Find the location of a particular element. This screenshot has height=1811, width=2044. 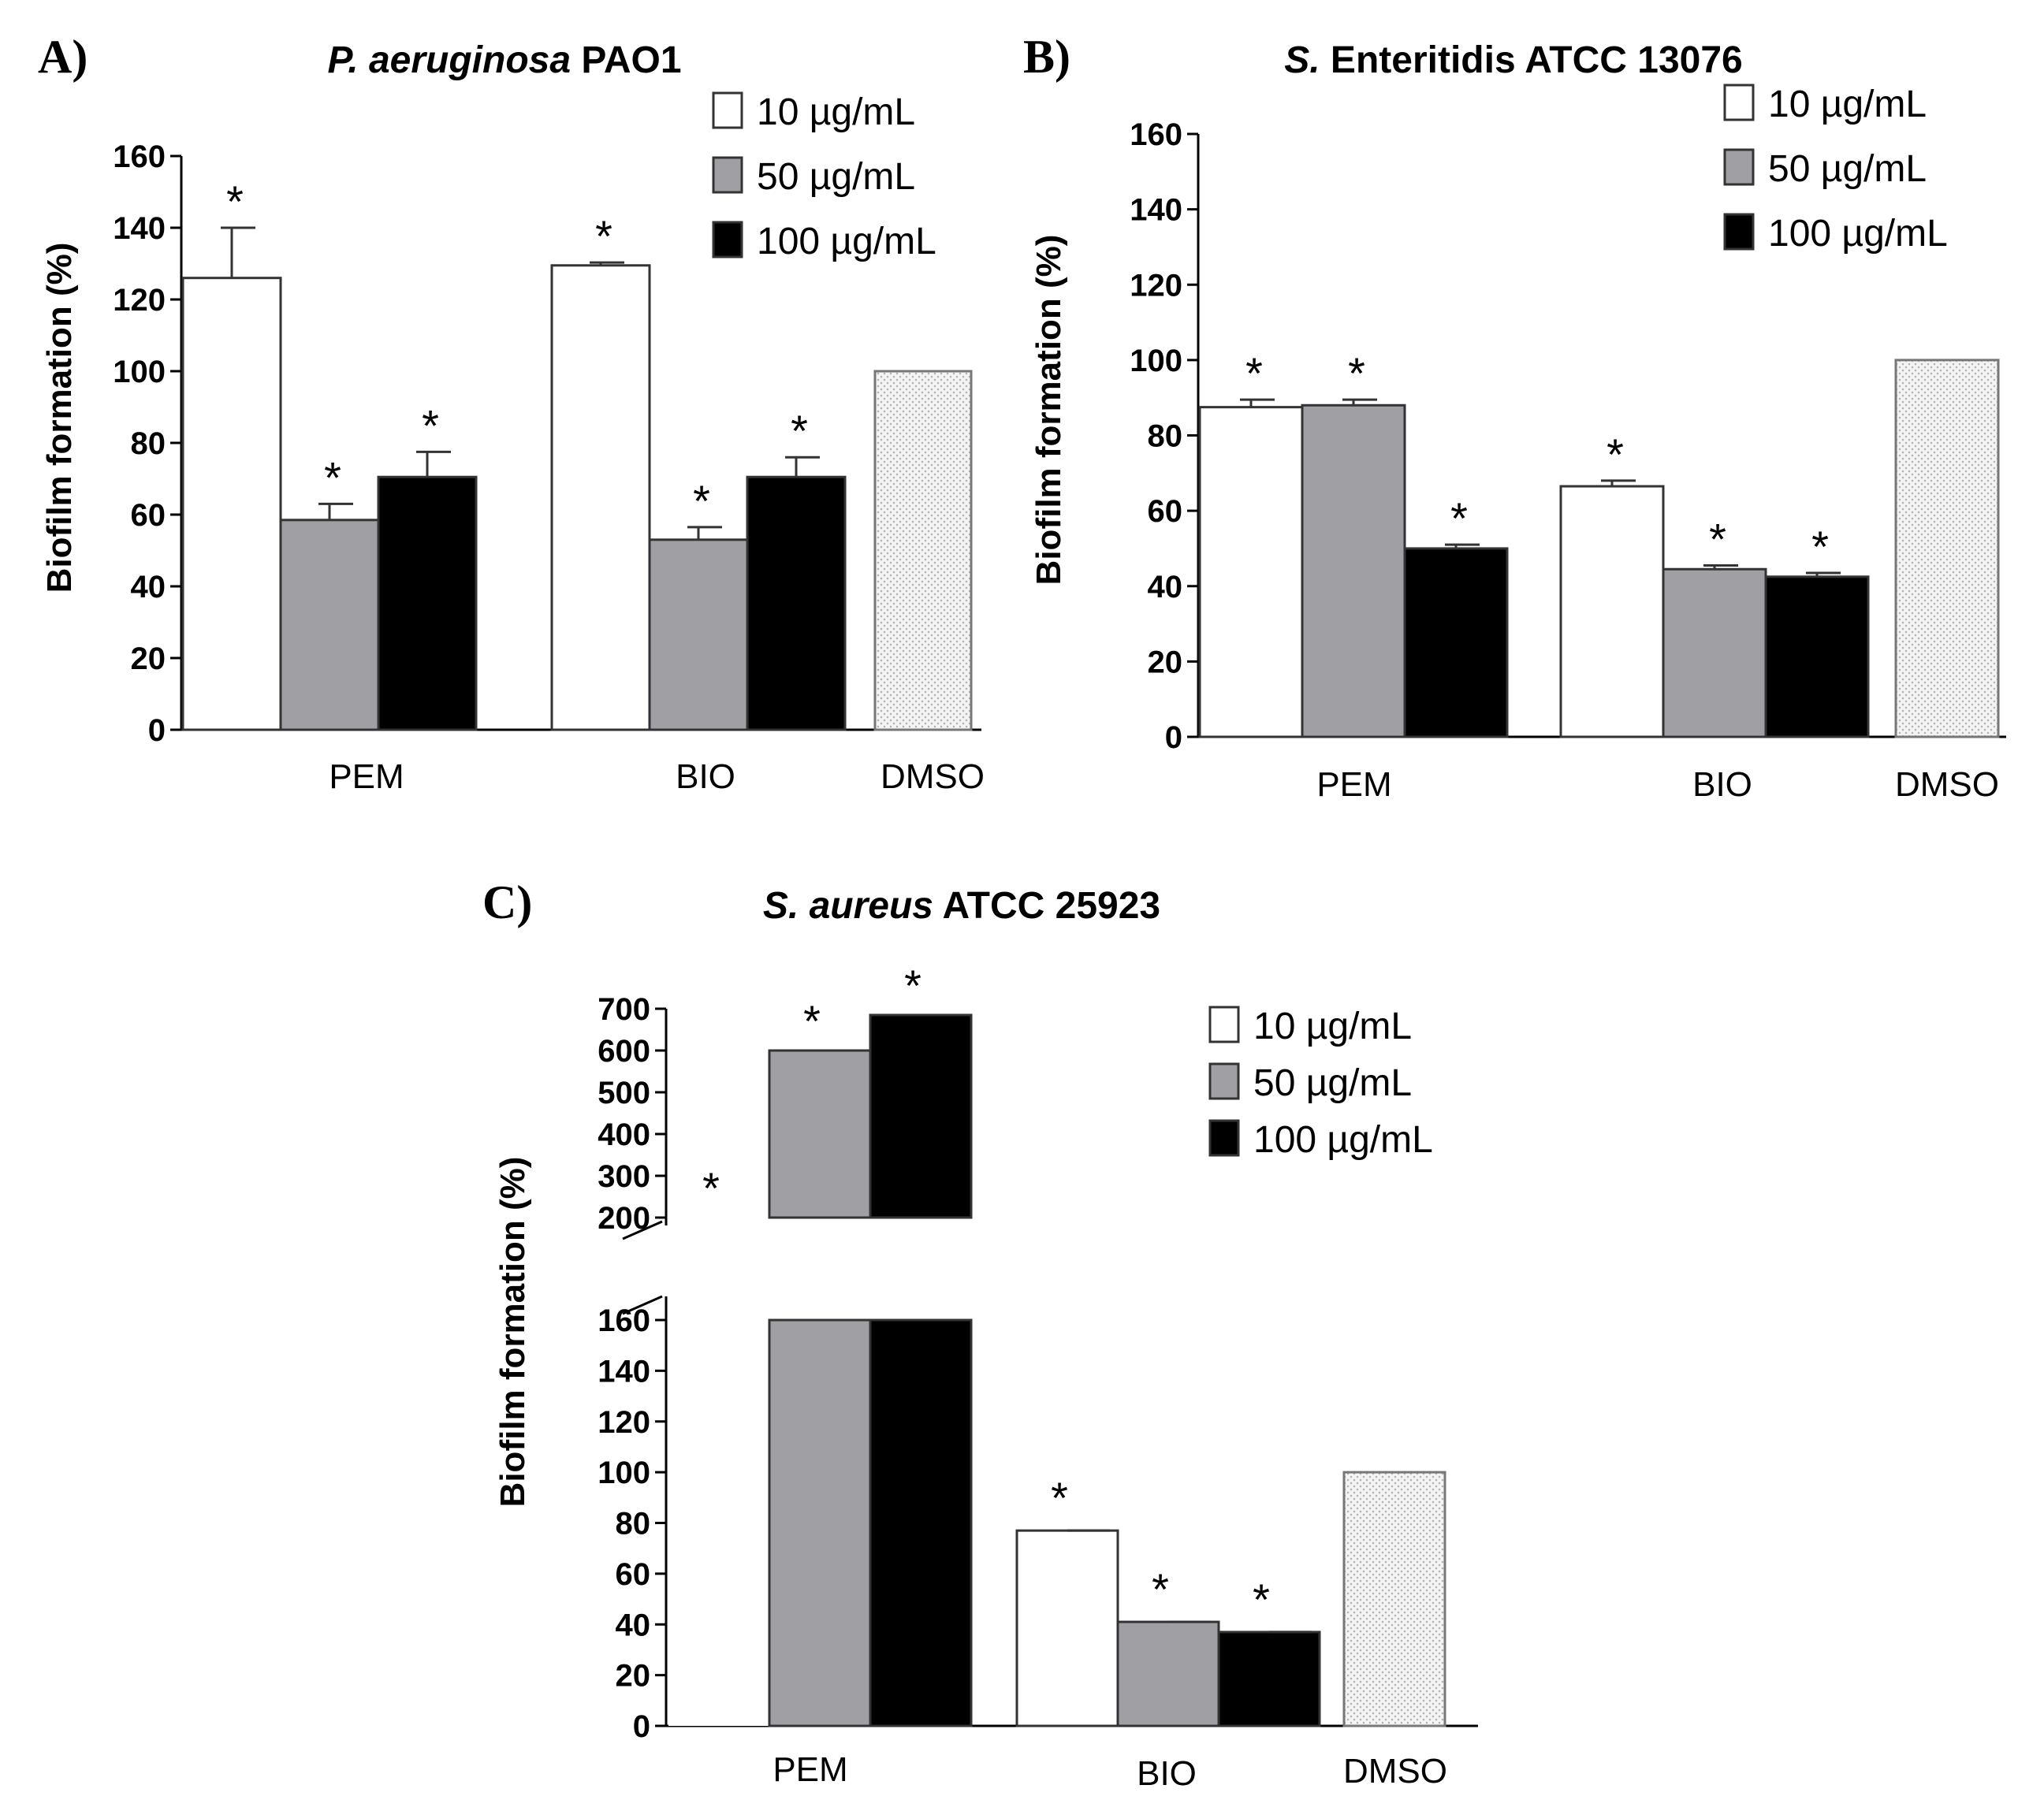

panel-label: A) is located at coordinates (62, 57).